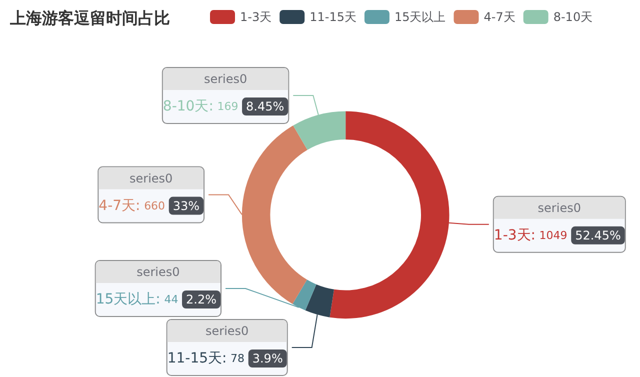 This screenshot has width=640, height=377. I want to click on chart-title: 上海游客逗留时间占比, so click(89, 18).